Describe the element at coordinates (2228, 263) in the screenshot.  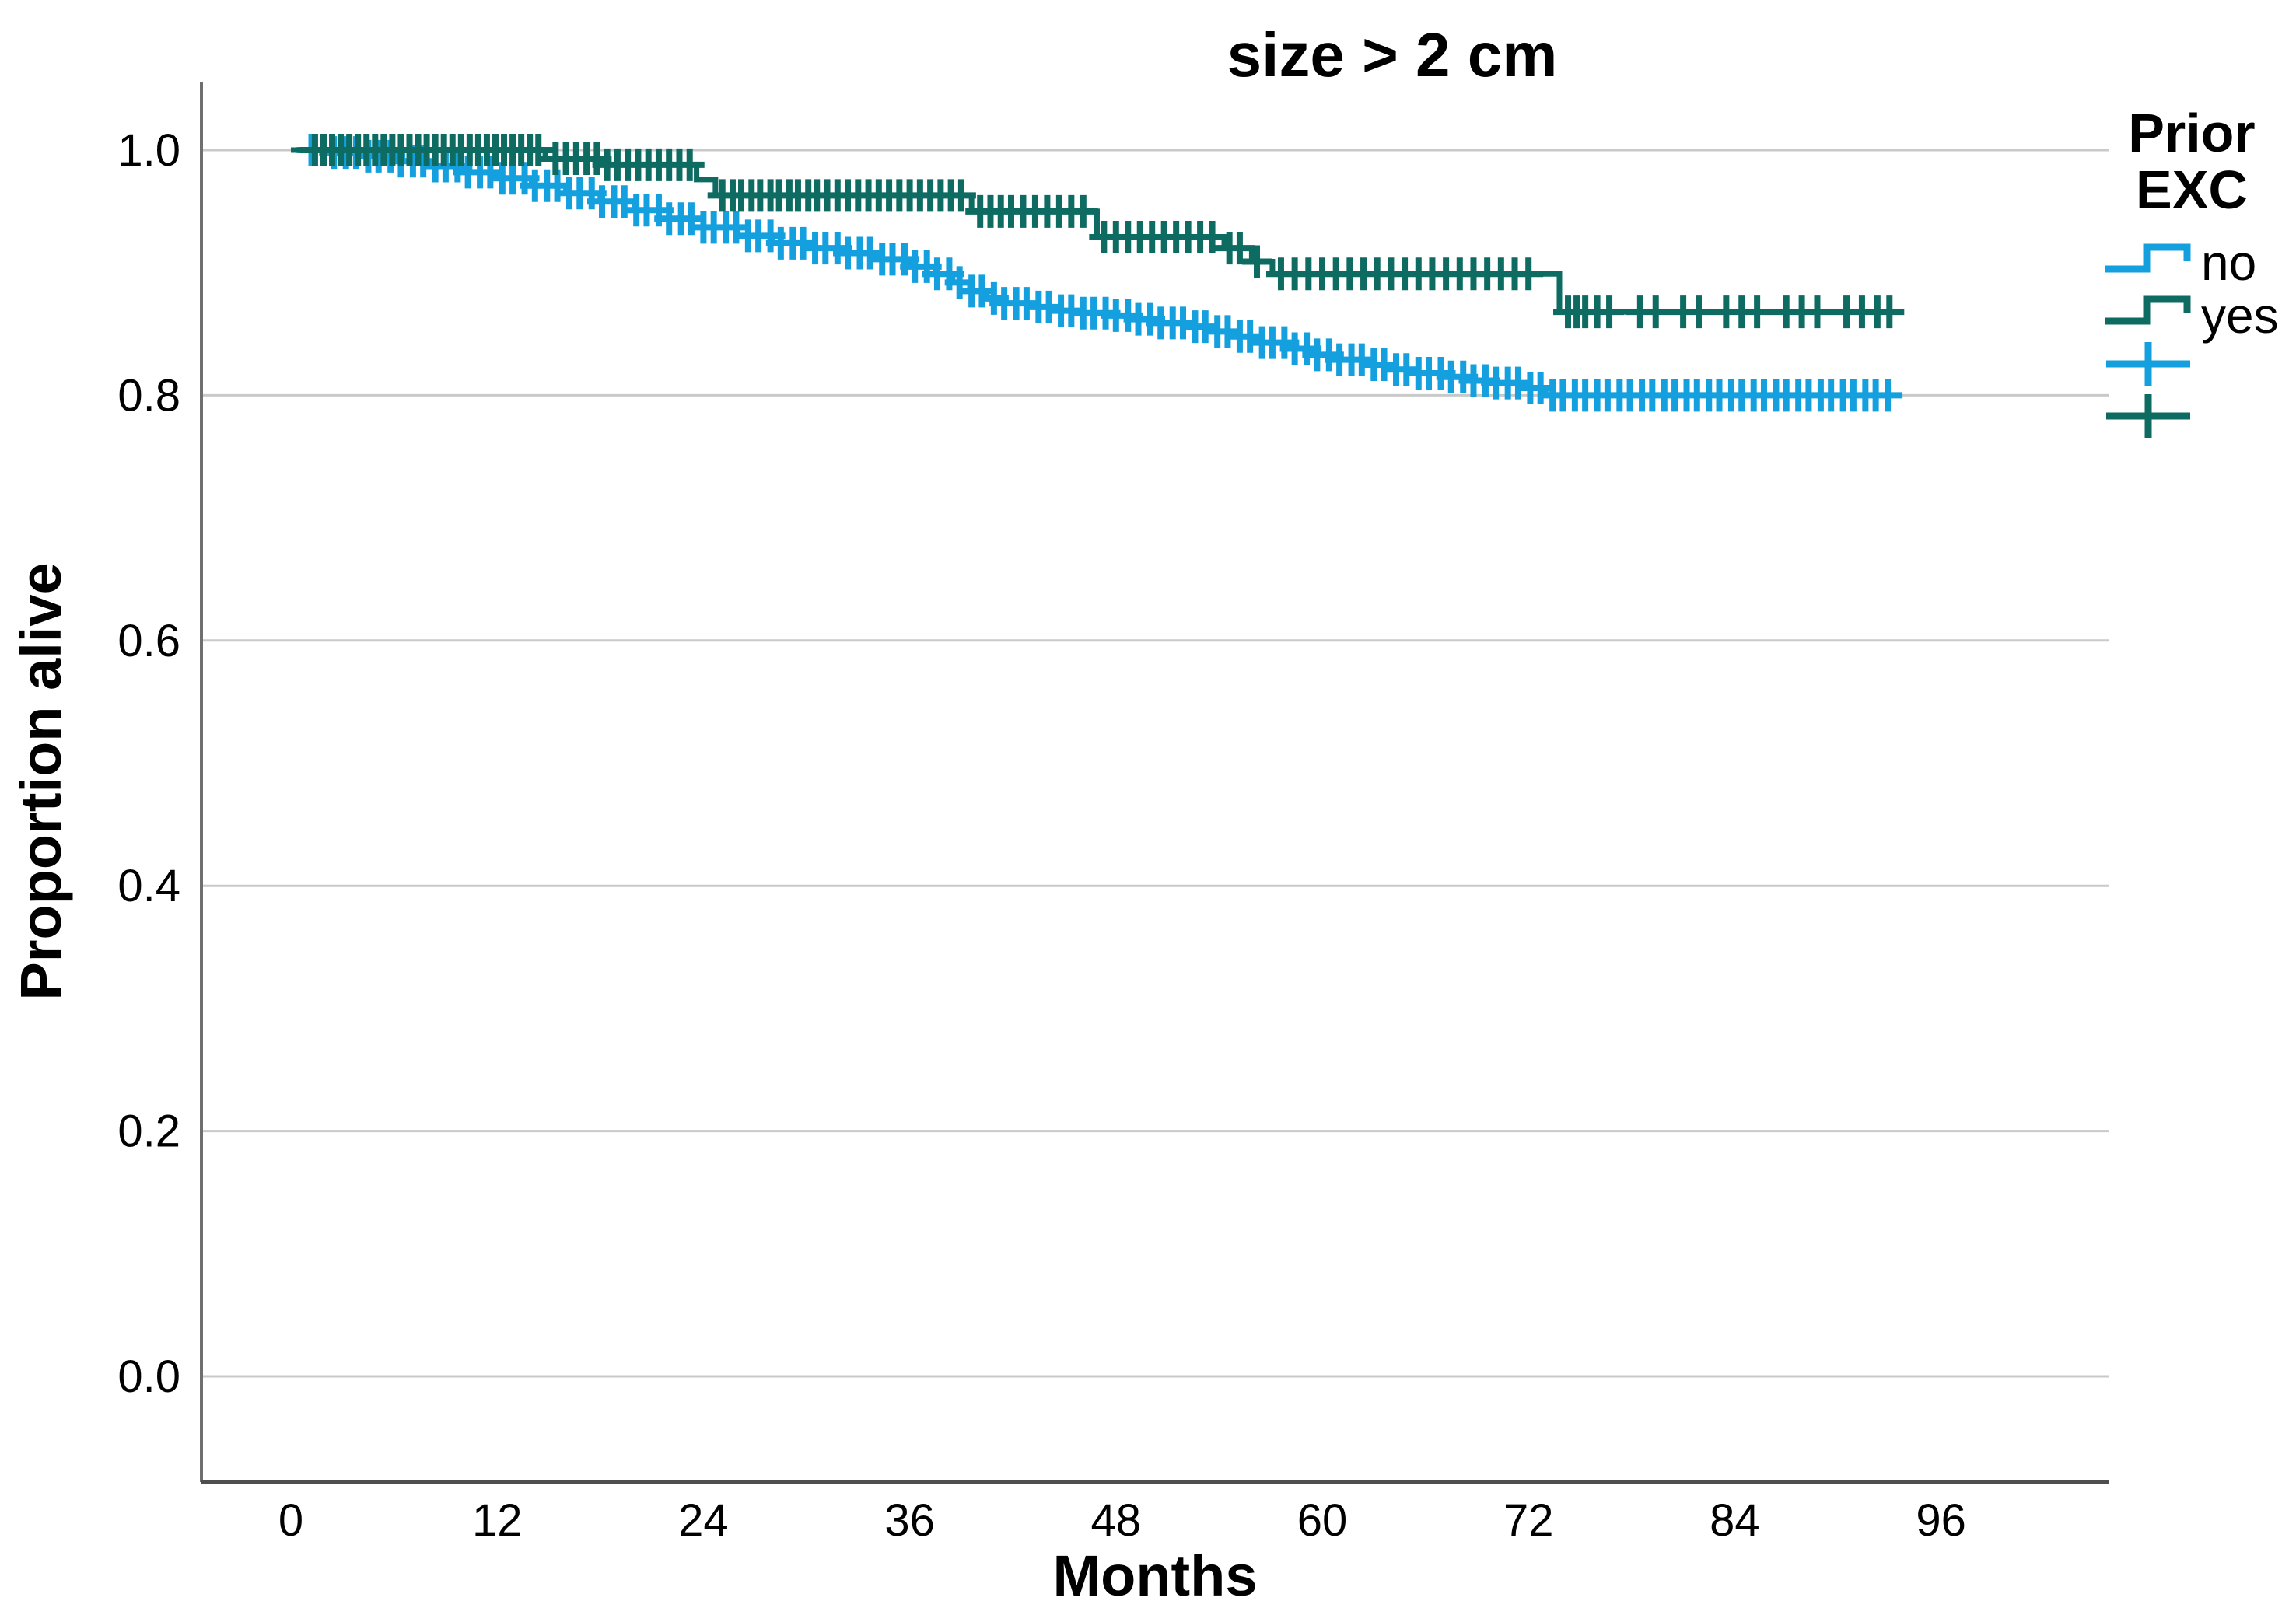
I see `legend-label-no: no` at that location.